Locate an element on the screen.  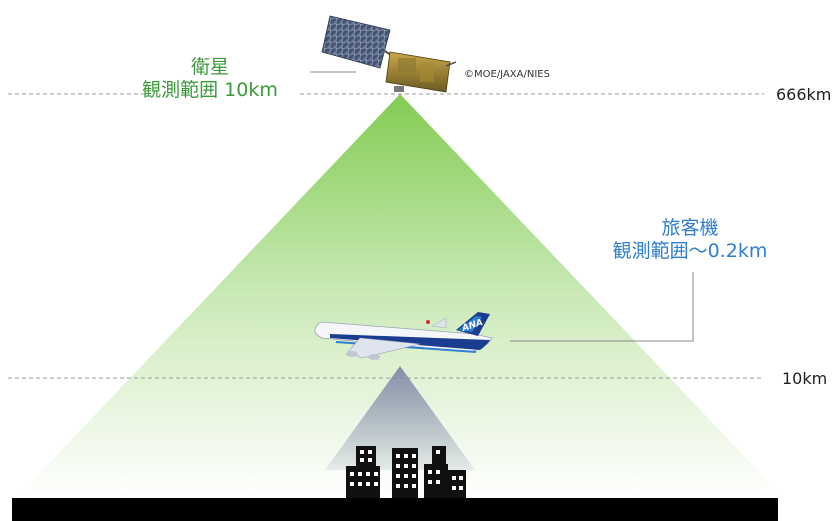
aircraft-observation-cone is located at coordinates (400, 418).